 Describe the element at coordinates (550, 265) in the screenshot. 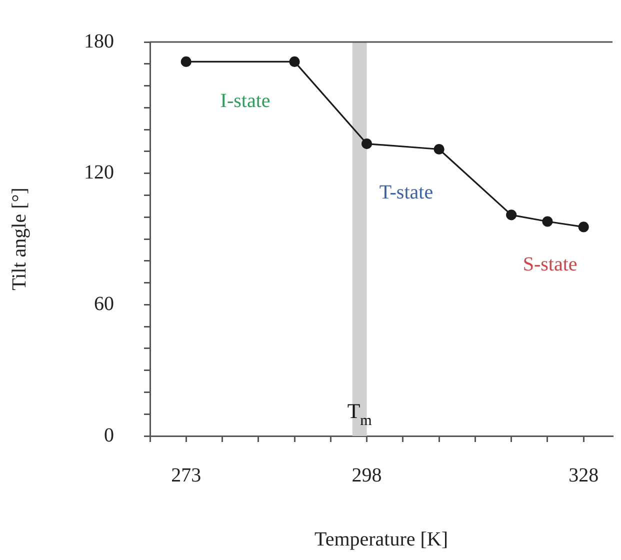

I see `annotation: S-state` at that location.